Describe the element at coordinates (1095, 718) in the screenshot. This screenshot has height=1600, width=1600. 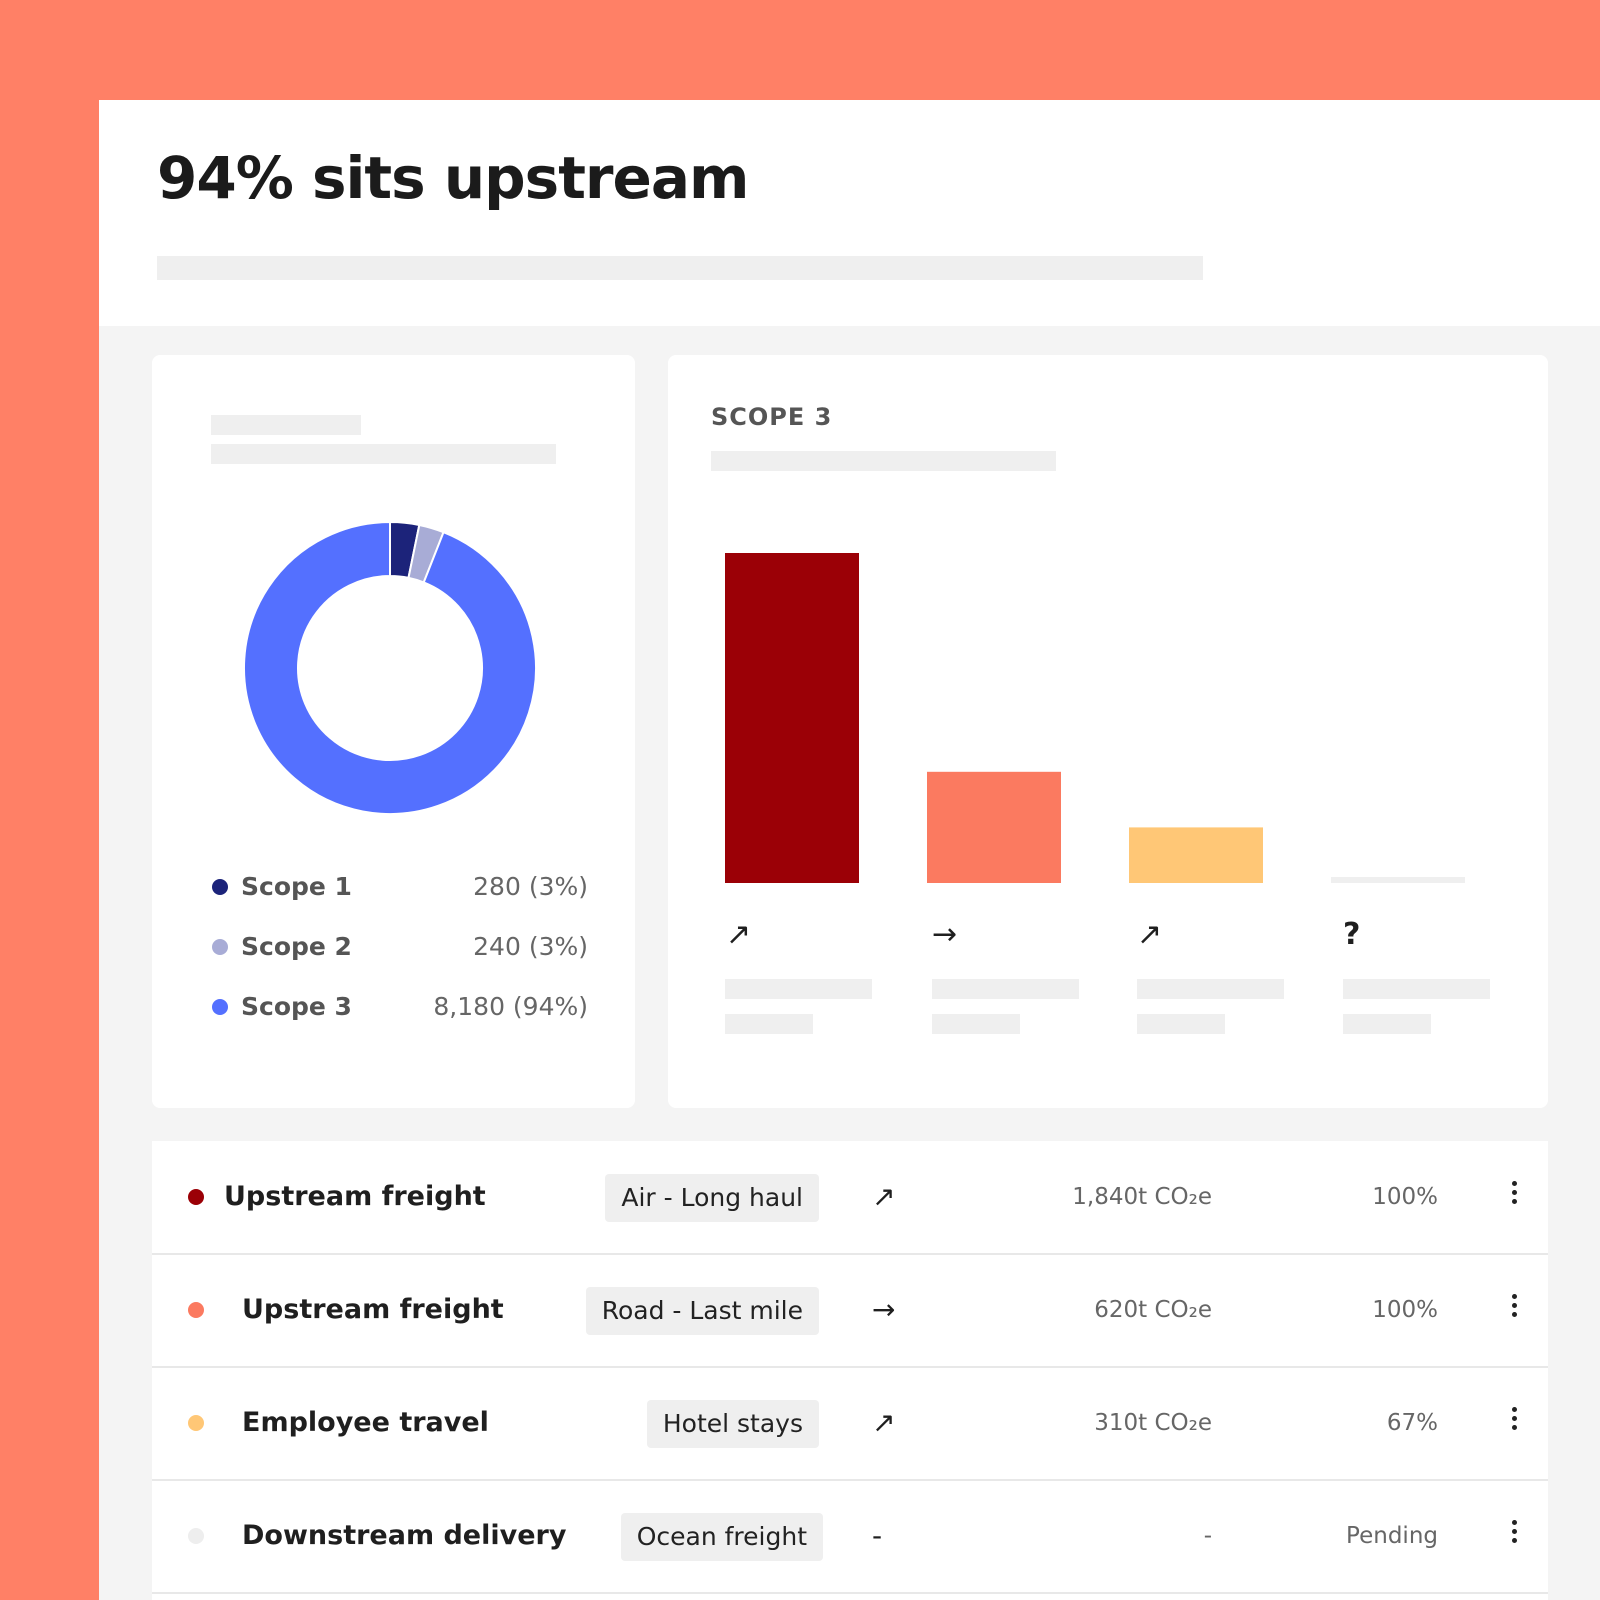
I see `scope-3-bar-chart` at that location.